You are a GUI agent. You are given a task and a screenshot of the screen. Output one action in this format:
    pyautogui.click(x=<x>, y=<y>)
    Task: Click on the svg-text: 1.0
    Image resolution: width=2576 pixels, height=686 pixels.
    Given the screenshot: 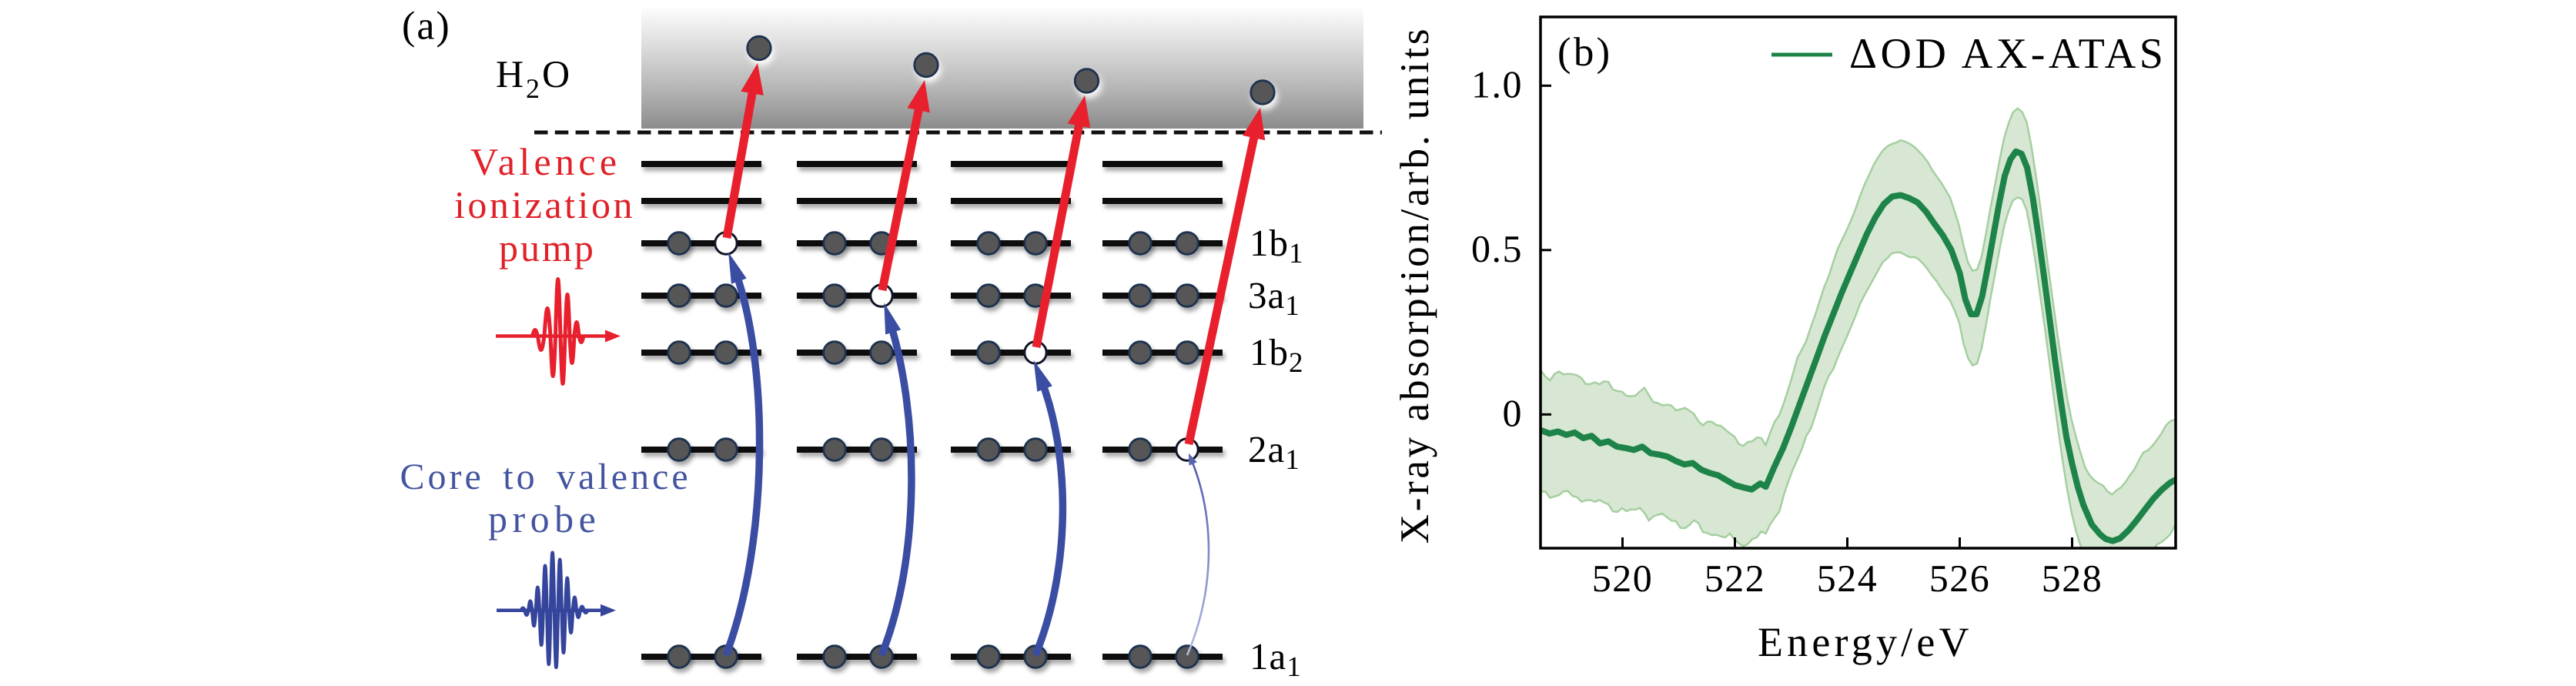 What is the action you would take?
    pyautogui.click(x=1497, y=84)
    